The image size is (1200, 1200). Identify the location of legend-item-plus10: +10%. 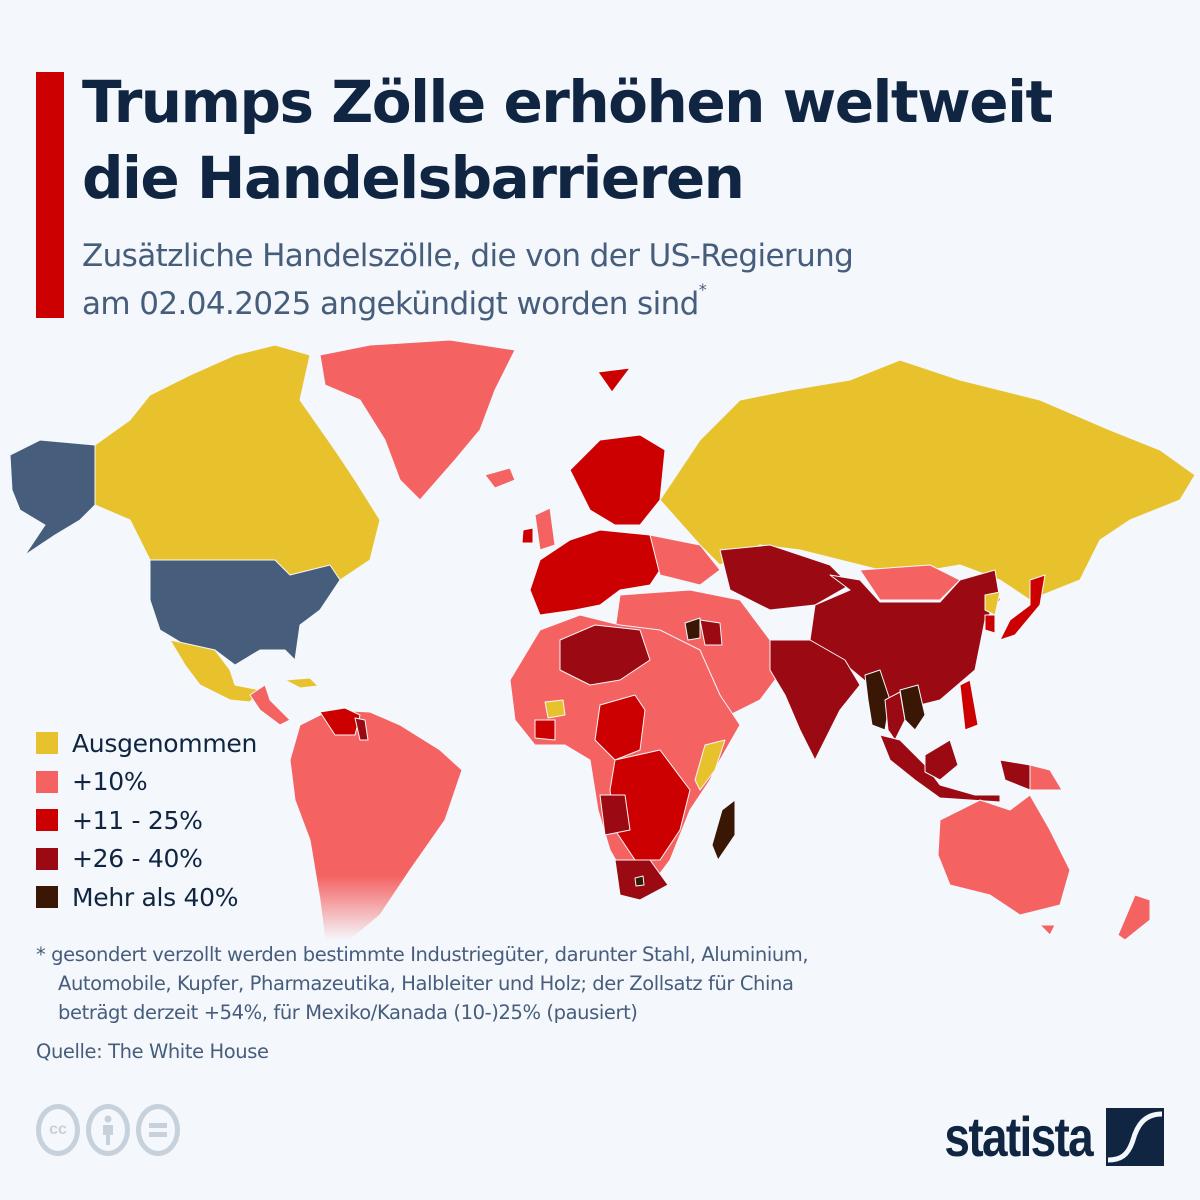
(146, 782).